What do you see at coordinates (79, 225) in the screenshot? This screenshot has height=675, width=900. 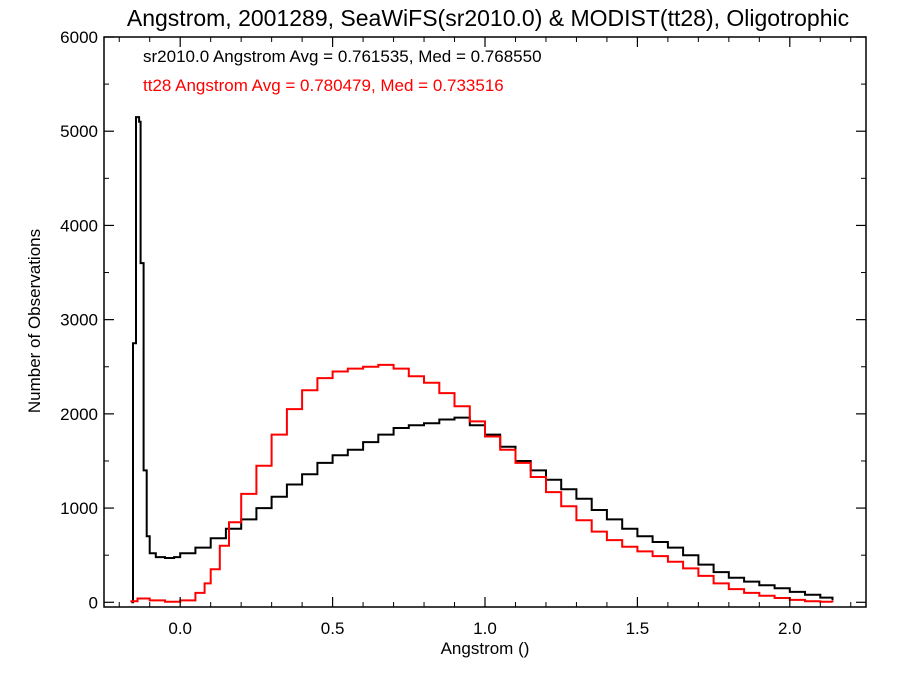 I see `y-tick-label: 4000` at bounding box center [79, 225].